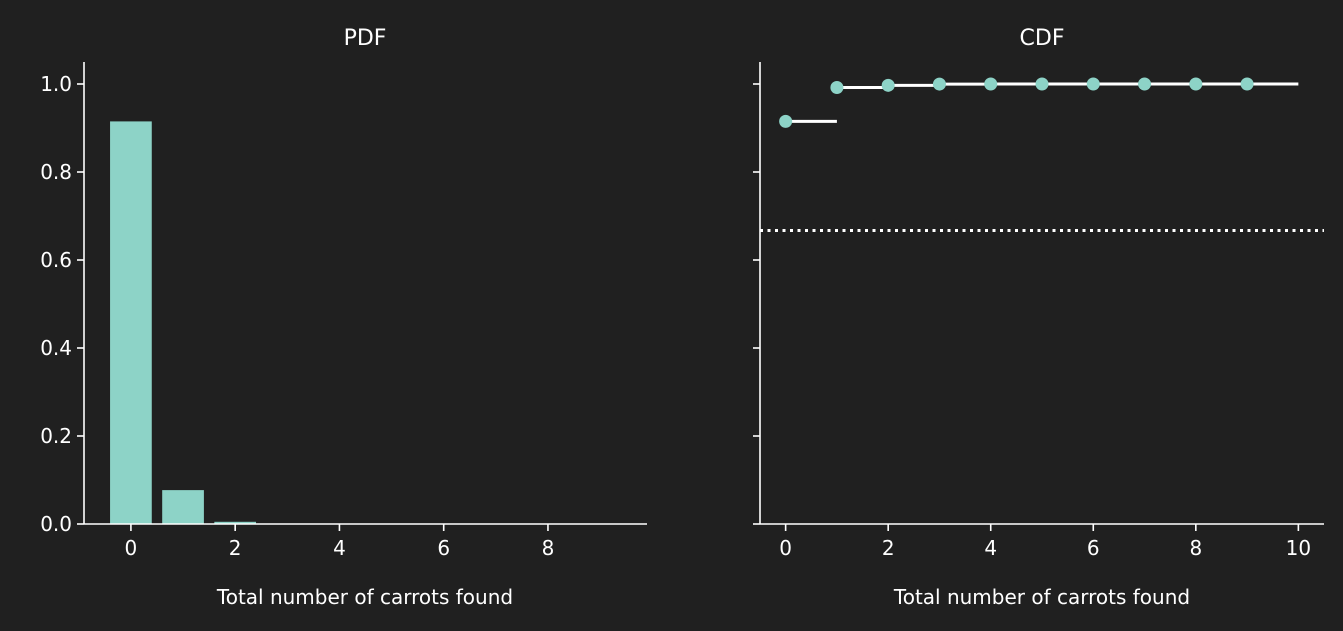 This screenshot has height=631, width=1343. Describe the element at coordinates (364, 597) in the screenshot. I see `pdf-x-label: Total number of carrots found` at that location.